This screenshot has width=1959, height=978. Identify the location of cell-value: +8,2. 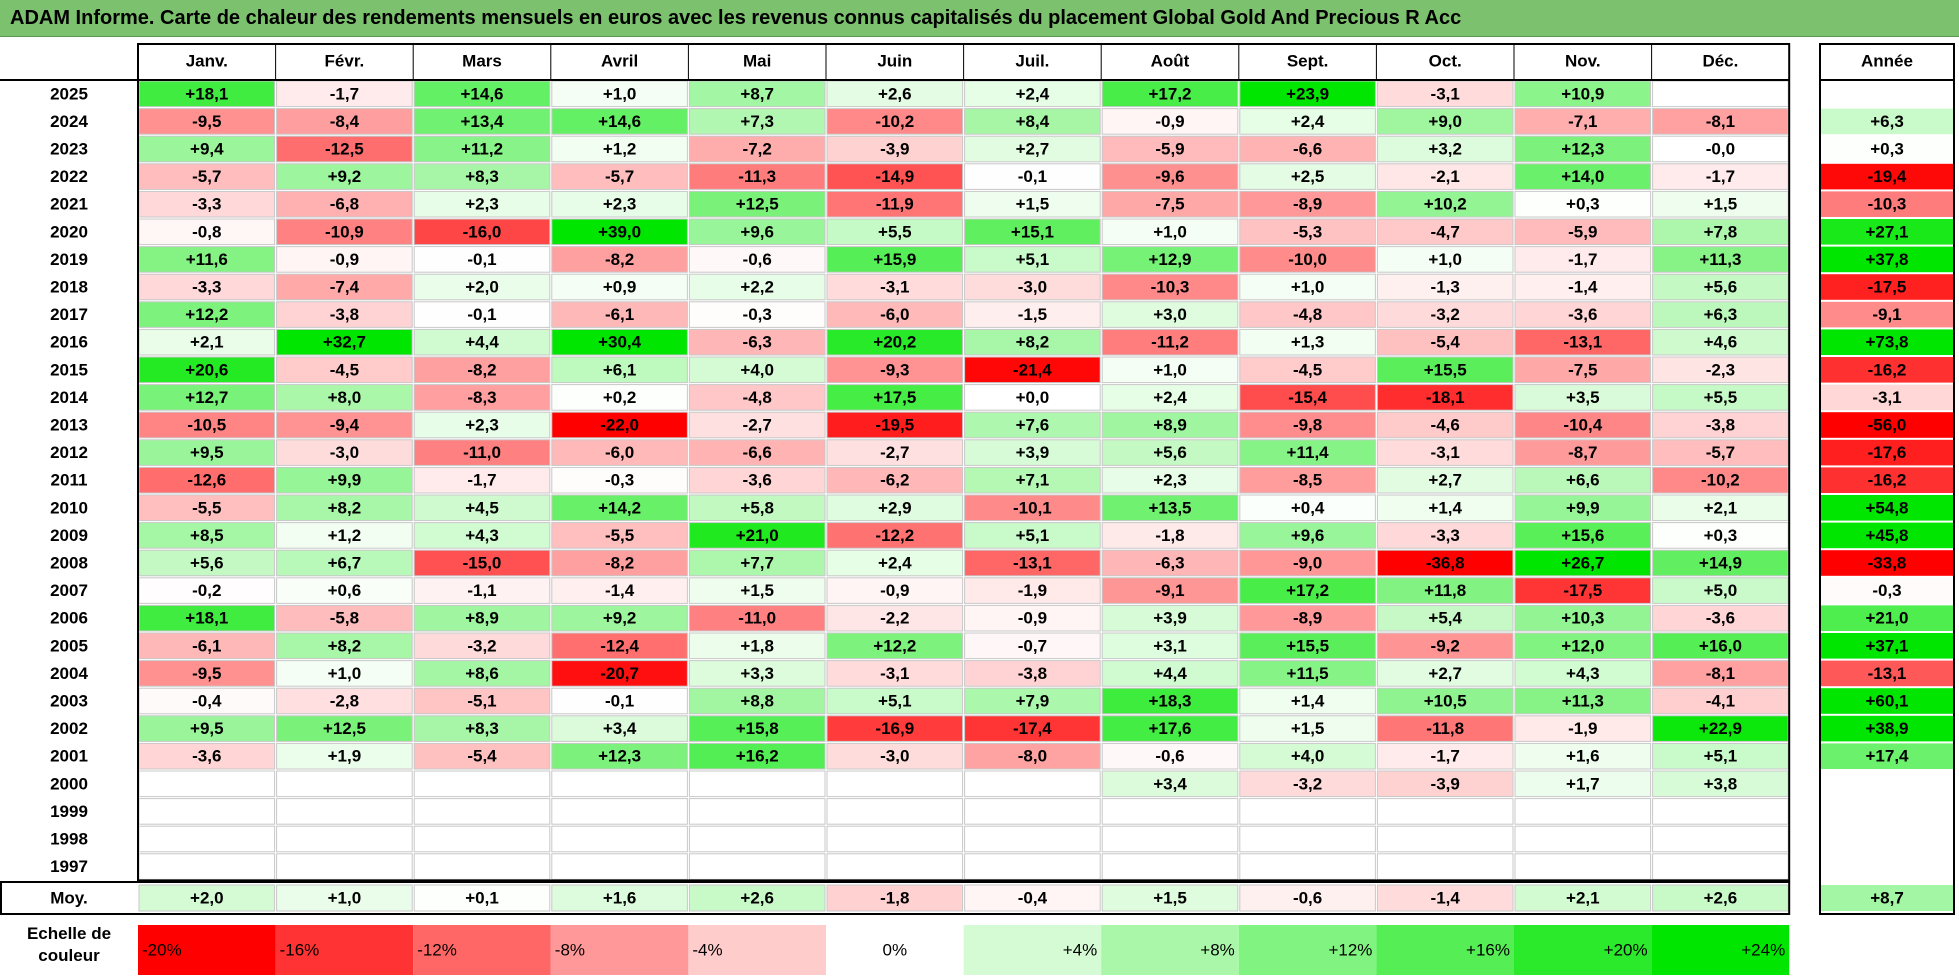
(1033, 342).